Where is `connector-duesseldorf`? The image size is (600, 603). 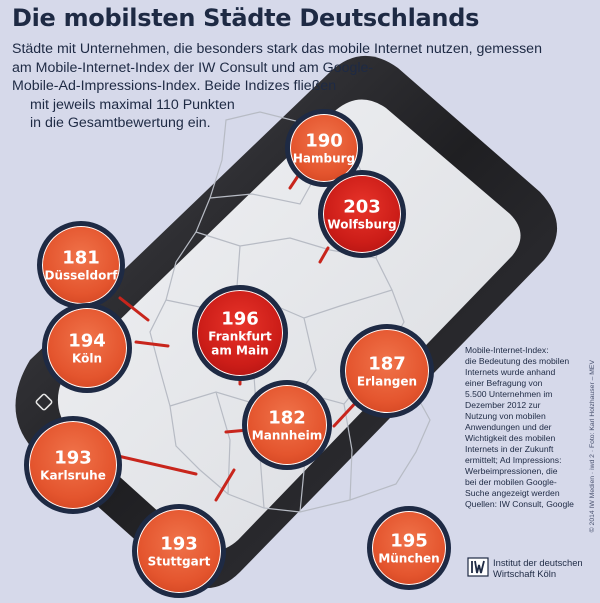 connector-duesseldorf is located at coordinates (134, 309).